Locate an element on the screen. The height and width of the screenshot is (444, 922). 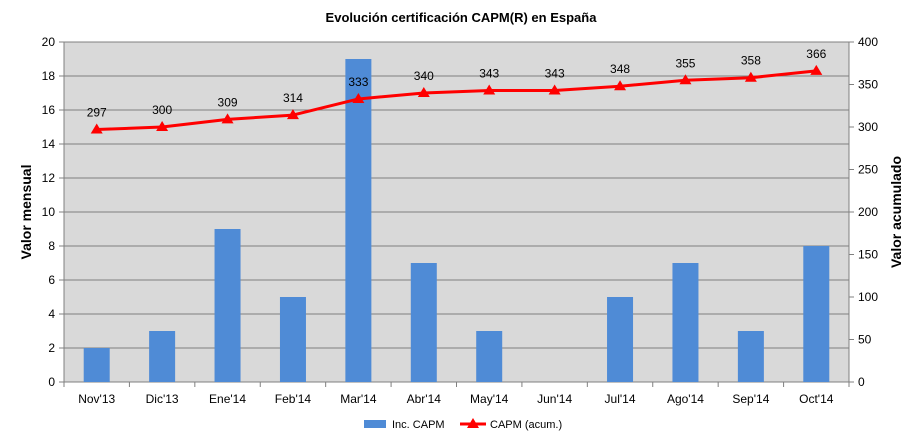
x-tick-label: May'14 is located at coordinates (489, 399).